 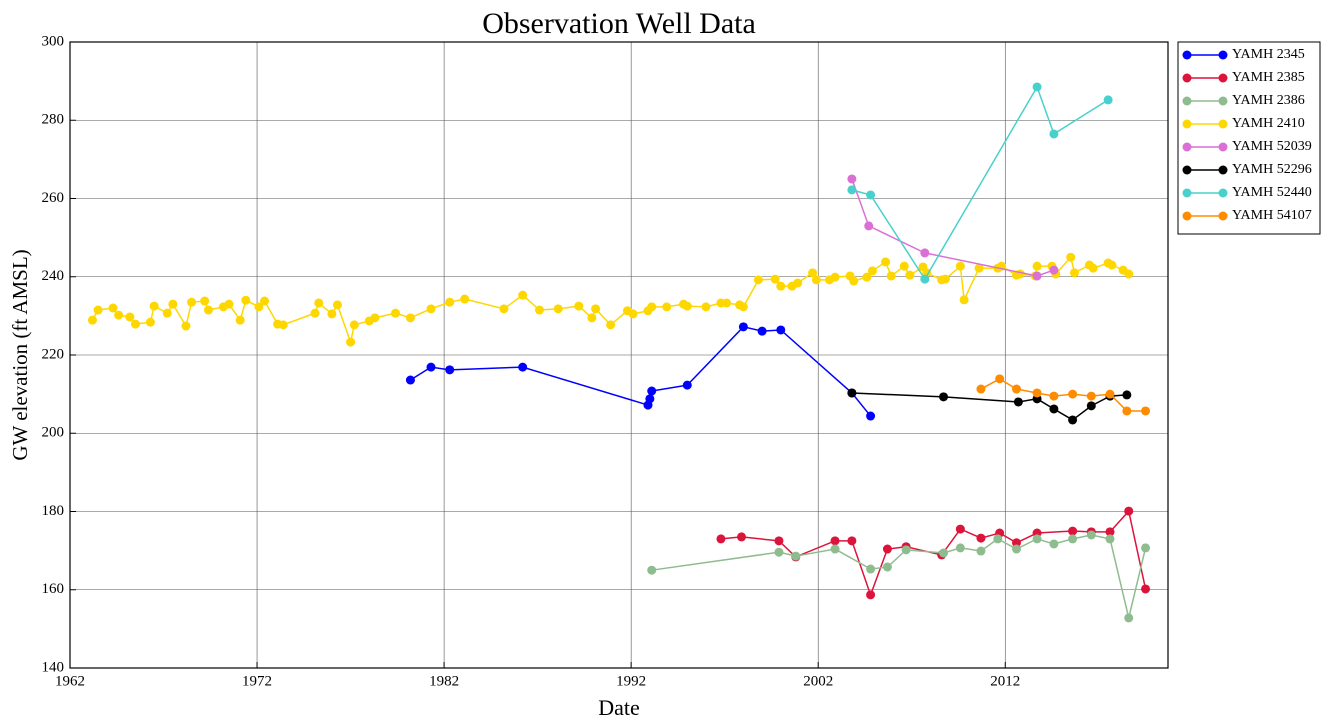 I want to click on x-axis-label: Date, so click(x=619, y=707).